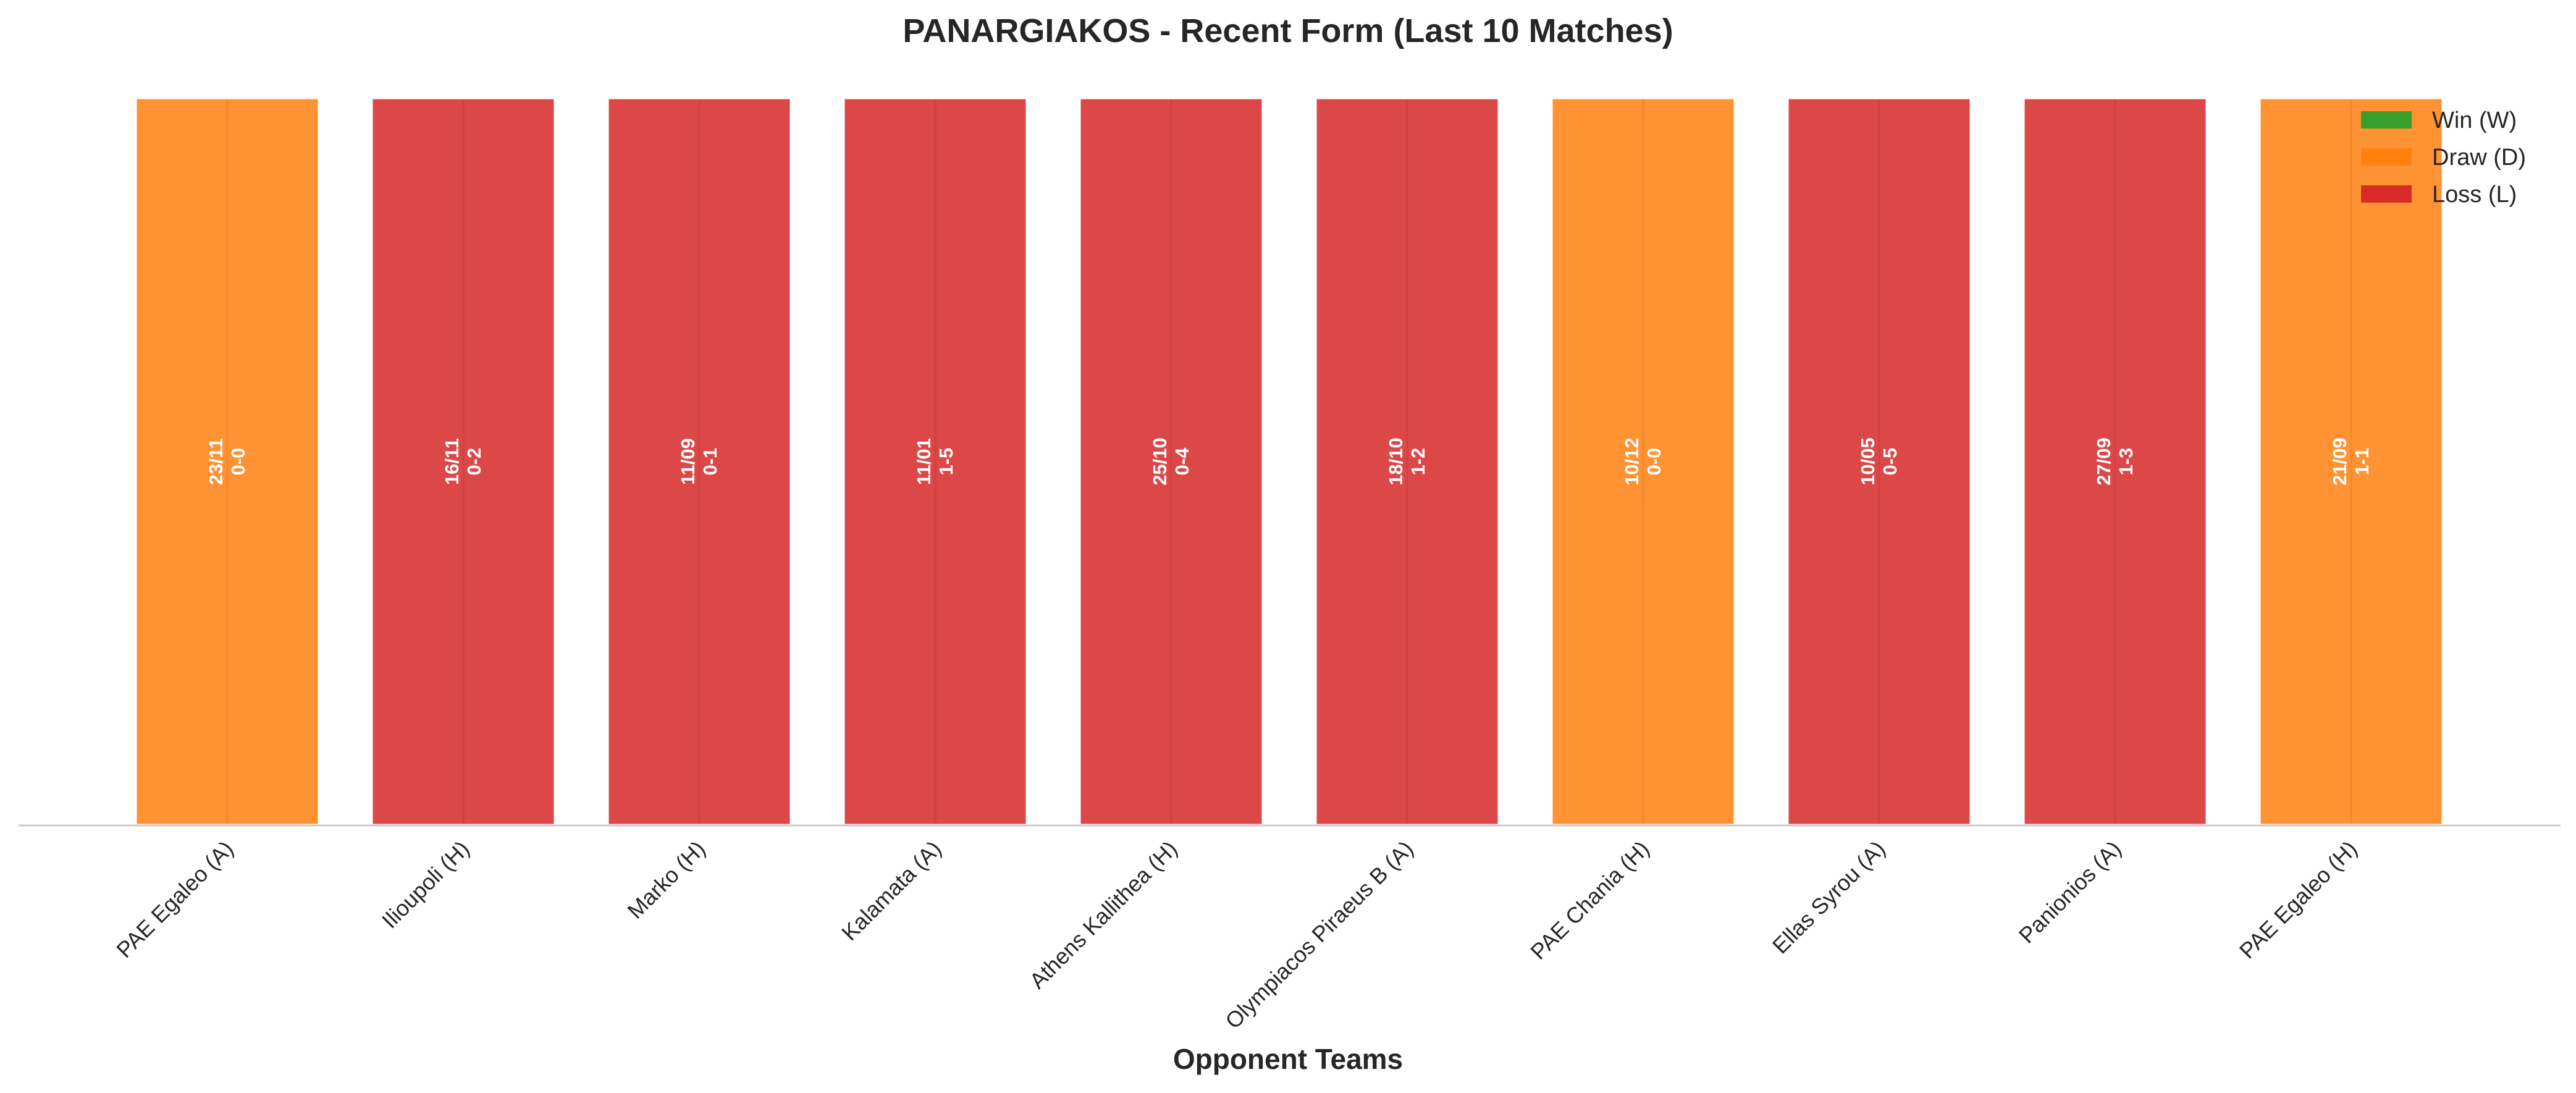 This screenshot has width=2576, height=1093. What do you see at coordinates (2104, 462) in the screenshot?
I see `bar-date-label: 27/09` at bounding box center [2104, 462].